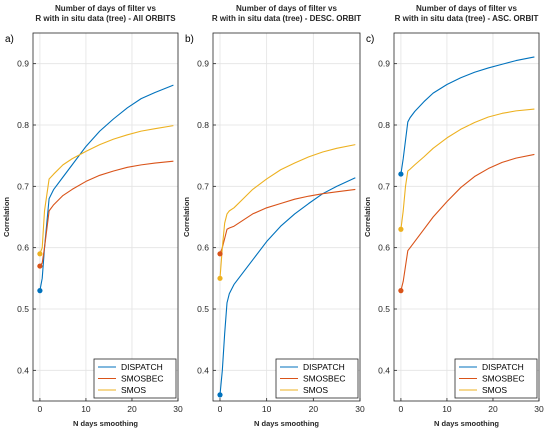  What do you see at coordinates (467, 18) in the screenshot?
I see `chart-title-line: R with in situ data (tree) - ASC. ORBIT` at bounding box center [467, 18].